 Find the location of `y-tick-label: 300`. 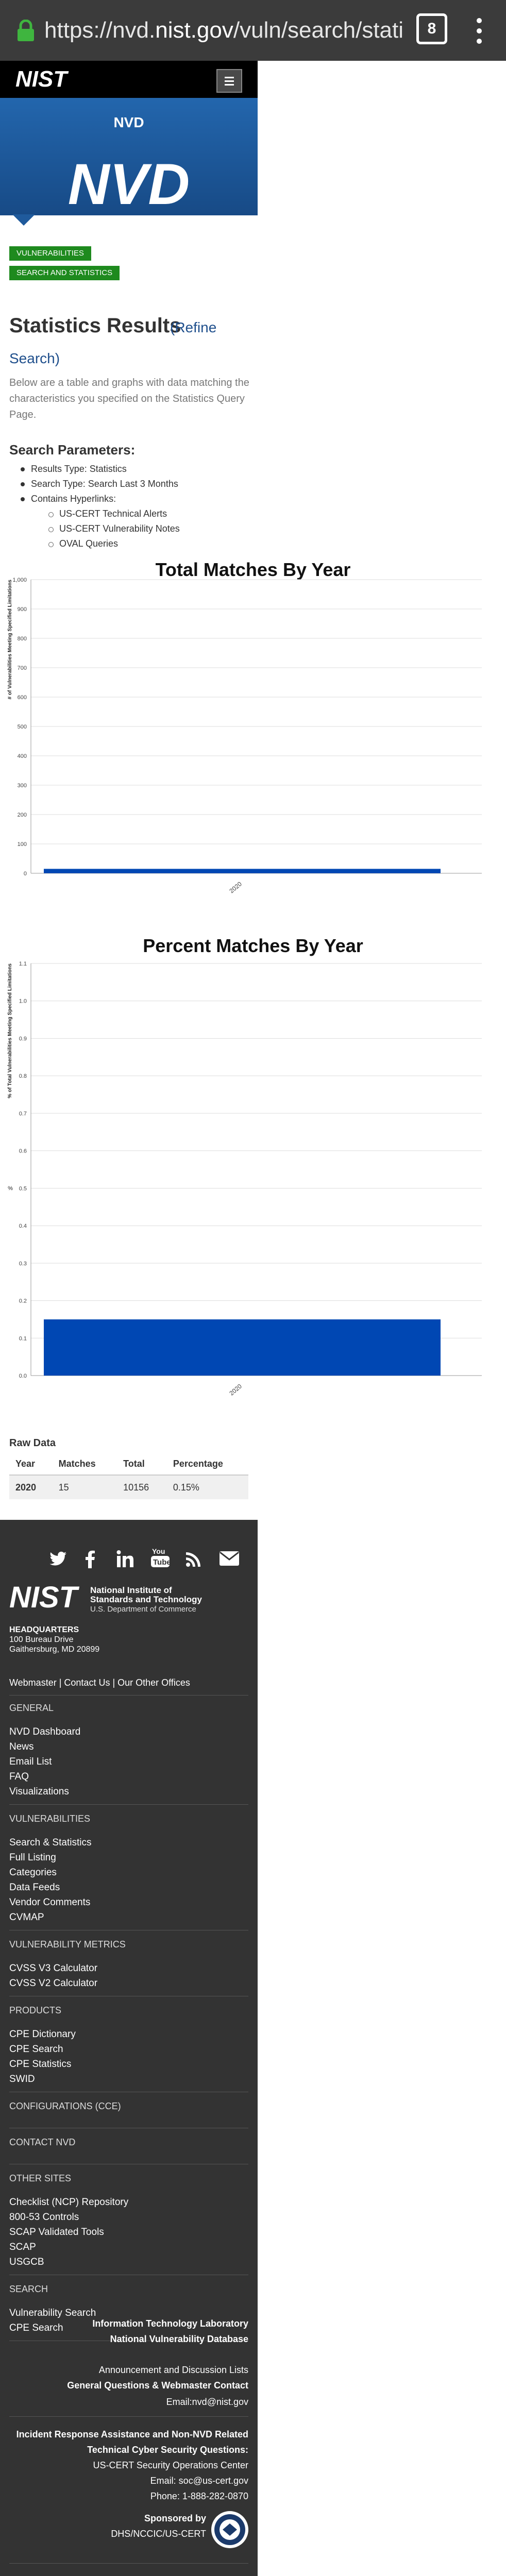

y-tick-label: 300 is located at coordinates (22, 786).